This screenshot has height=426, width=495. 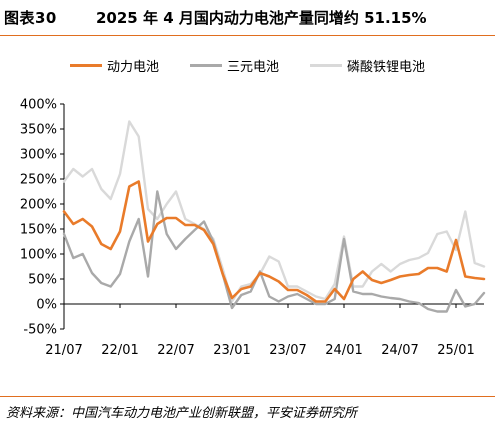 I want to click on x-tick-label: 22/01, so click(x=119, y=350).